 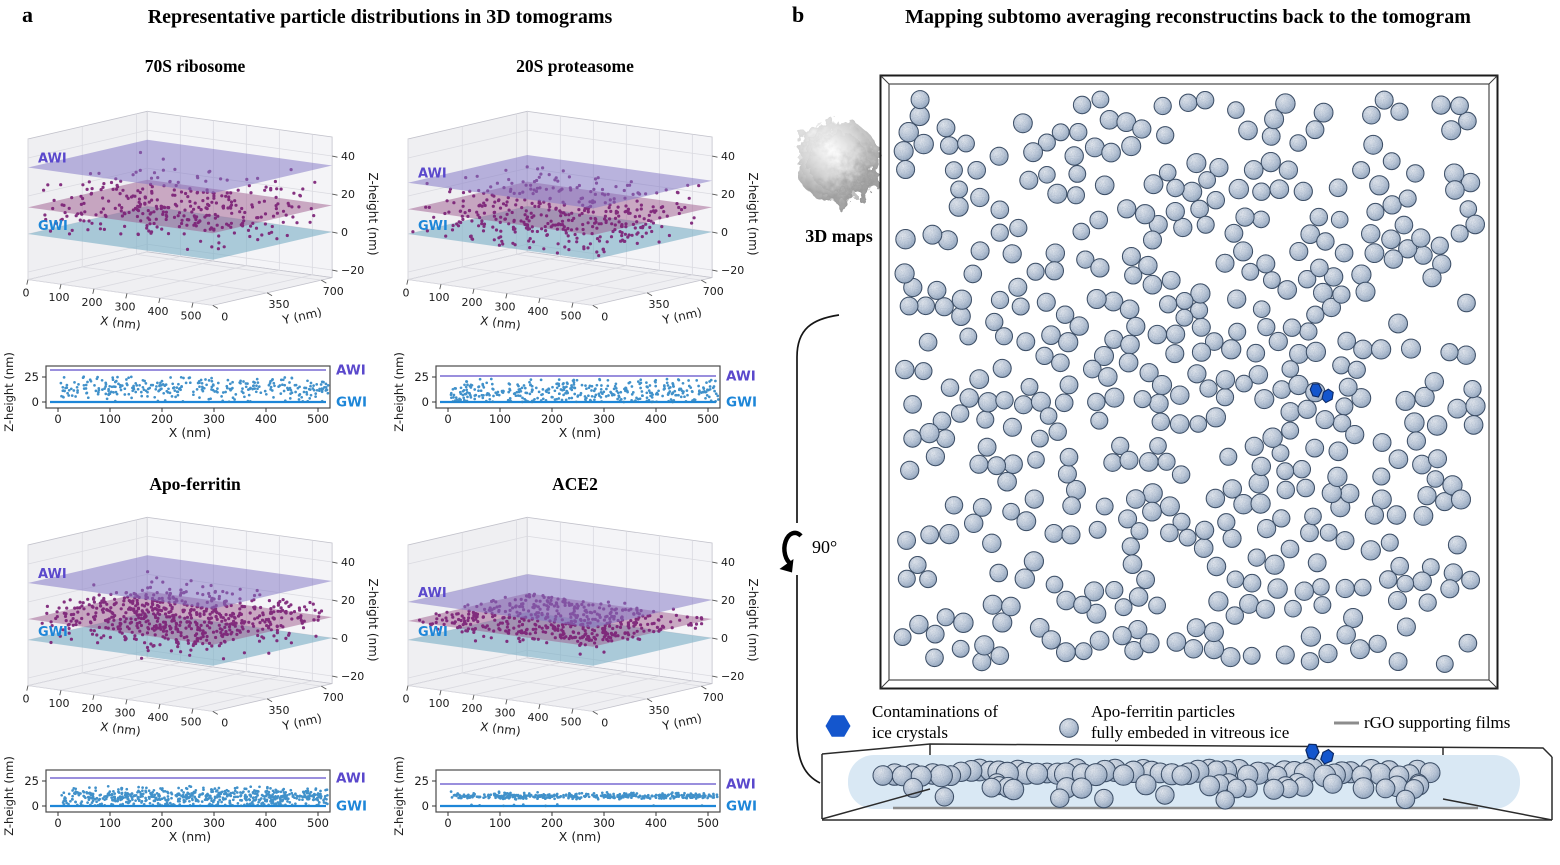 I want to click on legend-line: Contaminations of, so click(x=935, y=711).